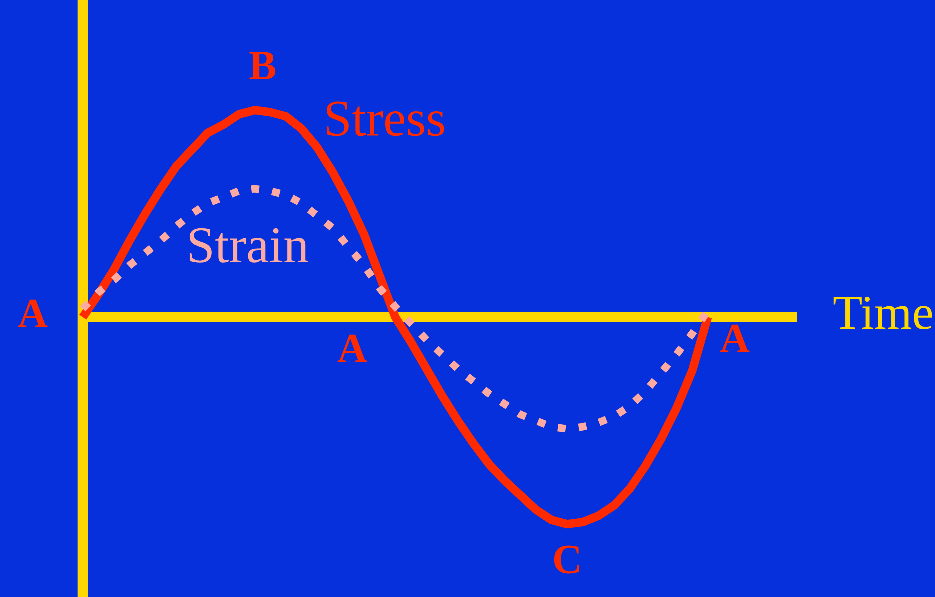 This screenshot has width=935, height=597. I want to click on series-label: Stress, so click(385, 119).